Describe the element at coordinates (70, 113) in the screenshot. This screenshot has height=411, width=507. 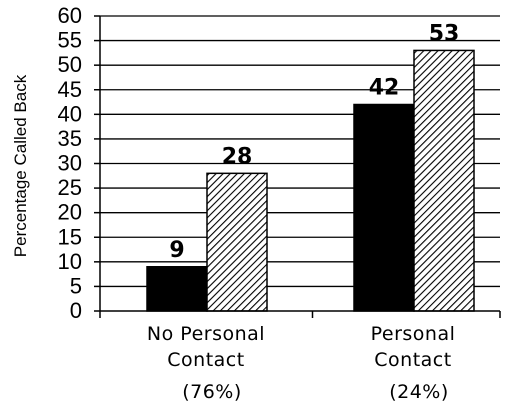
I see `y-tick-label: 40` at that location.